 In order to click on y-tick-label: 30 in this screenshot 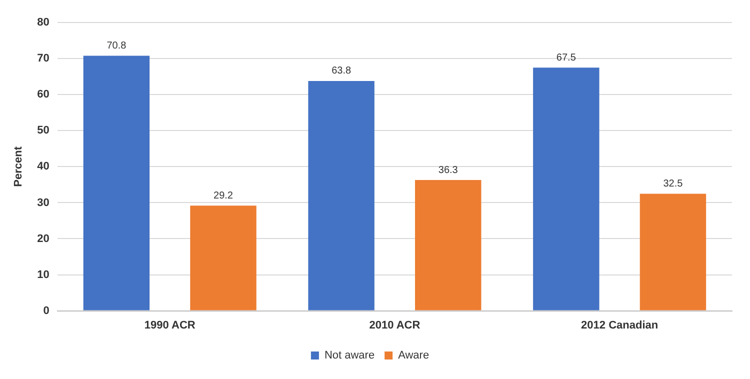, I will do `click(43, 202)`.